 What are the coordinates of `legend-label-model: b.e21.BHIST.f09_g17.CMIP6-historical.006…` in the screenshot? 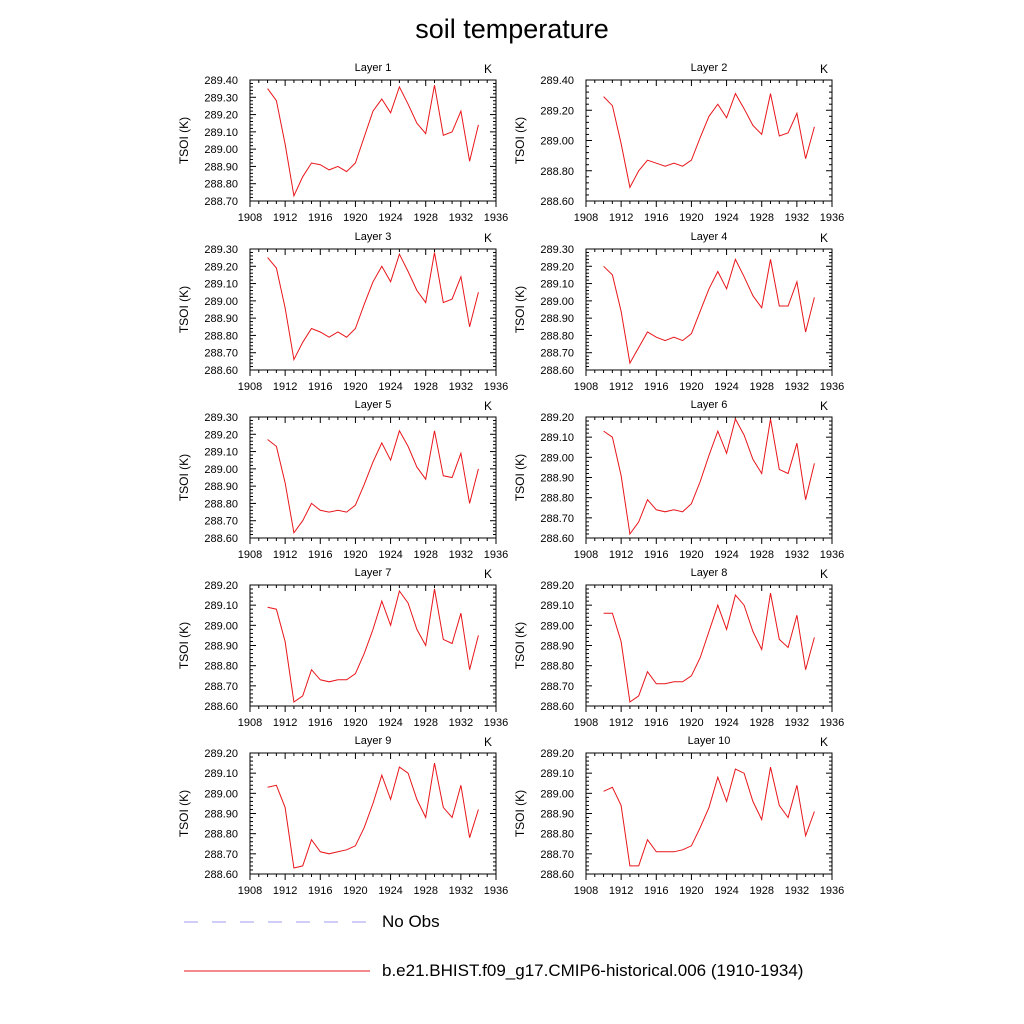 It's located at (593, 970).